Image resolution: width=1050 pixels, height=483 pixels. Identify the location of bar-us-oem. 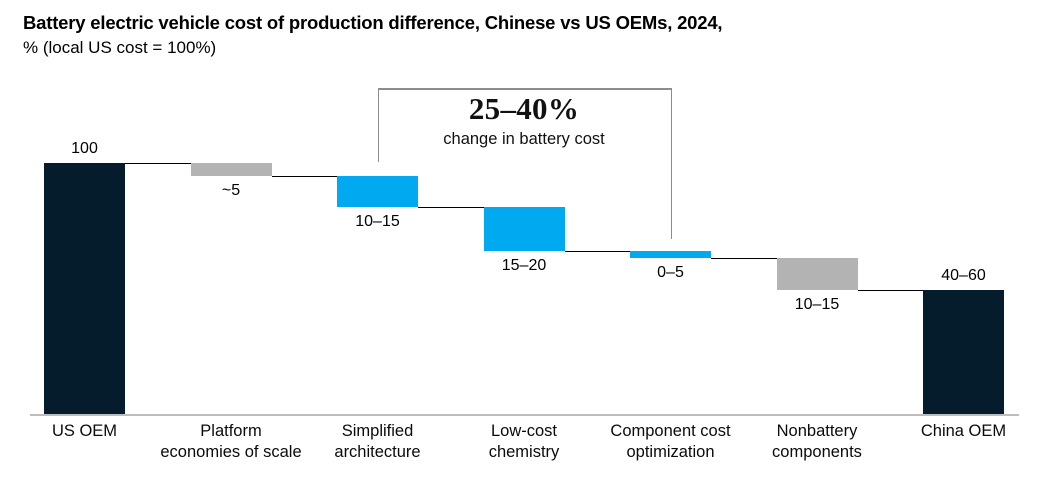
(84, 288).